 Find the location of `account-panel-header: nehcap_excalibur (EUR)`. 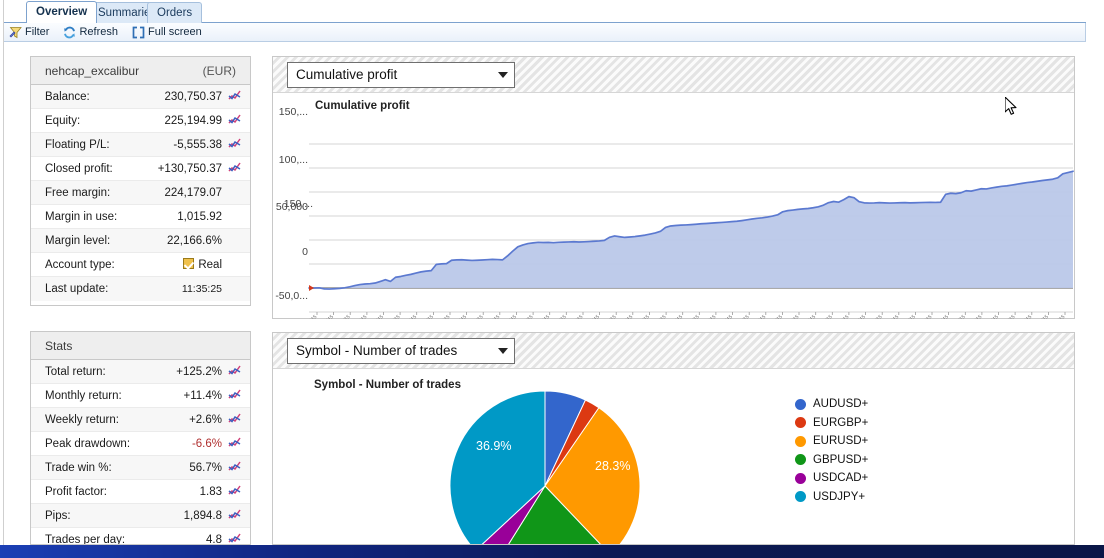

account-panel-header: nehcap_excalibur (EUR) is located at coordinates (140, 71).